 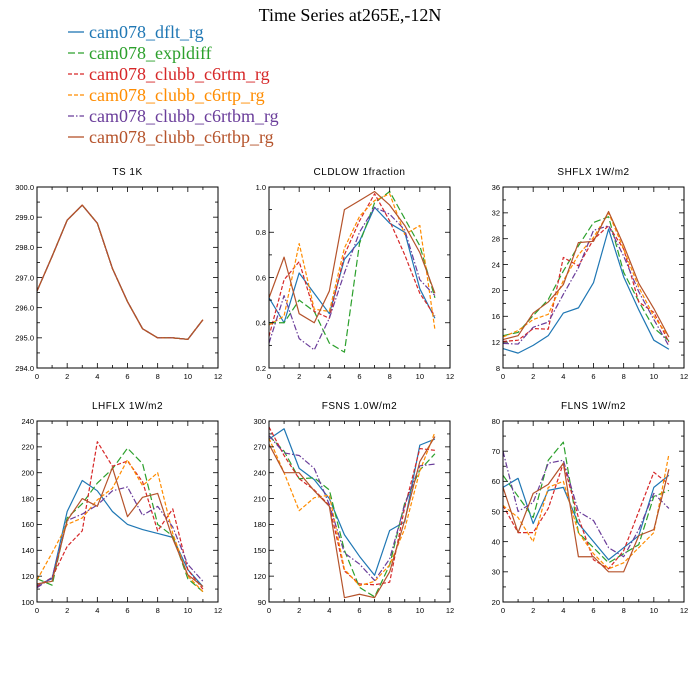 What do you see at coordinates (181, 137) in the screenshot?
I see `legend-entry: cam078_clubb_c6rtbp_rg` at bounding box center [181, 137].